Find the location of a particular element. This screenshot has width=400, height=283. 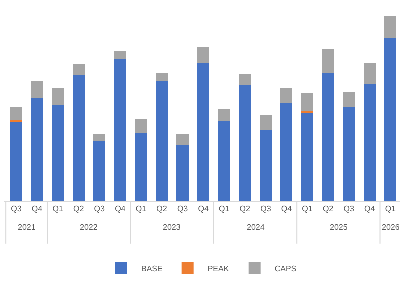

text: 2026 is located at coordinates (391, 227).